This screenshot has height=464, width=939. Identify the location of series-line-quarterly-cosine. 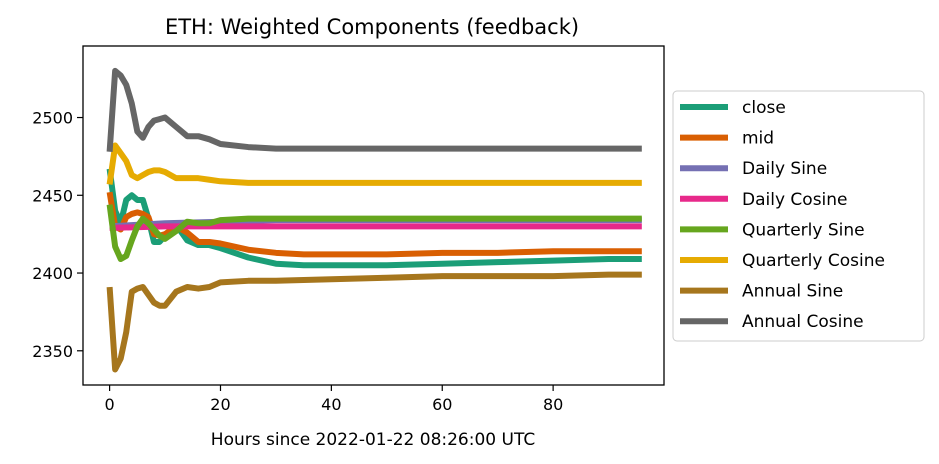
(374, 164).